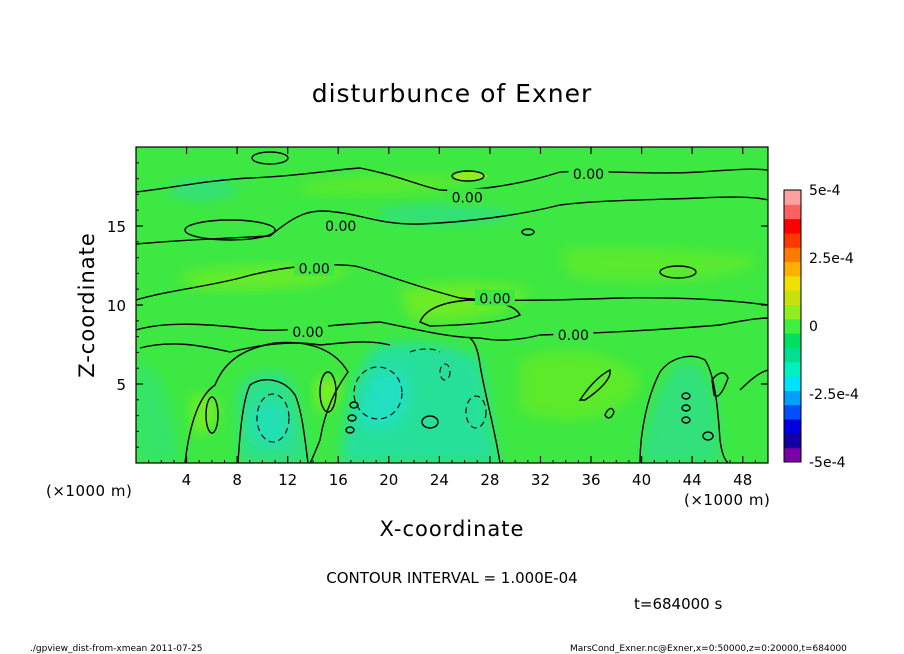 The width and height of the screenshot is (904, 654). What do you see at coordinates (448, 254) in the screenshot?
I see `contour-labels: 0.00 0.00 0.00 0.00 0.00 0.00 0.00` at bounding box center [448, 254].